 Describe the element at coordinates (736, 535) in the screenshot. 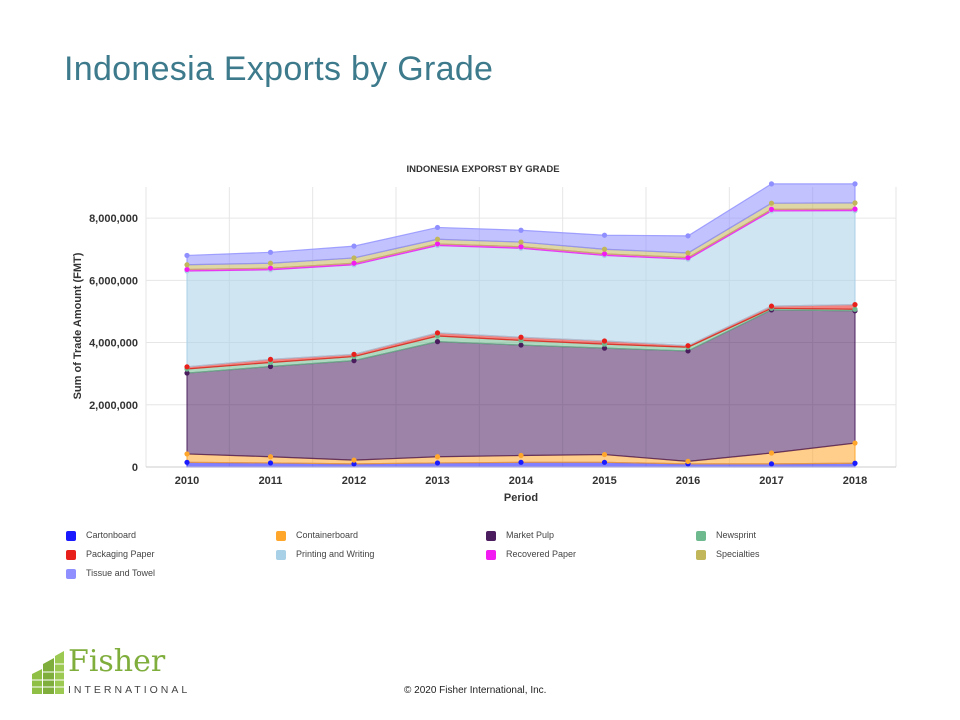

I see `legend-label: Newsprint` at that location.